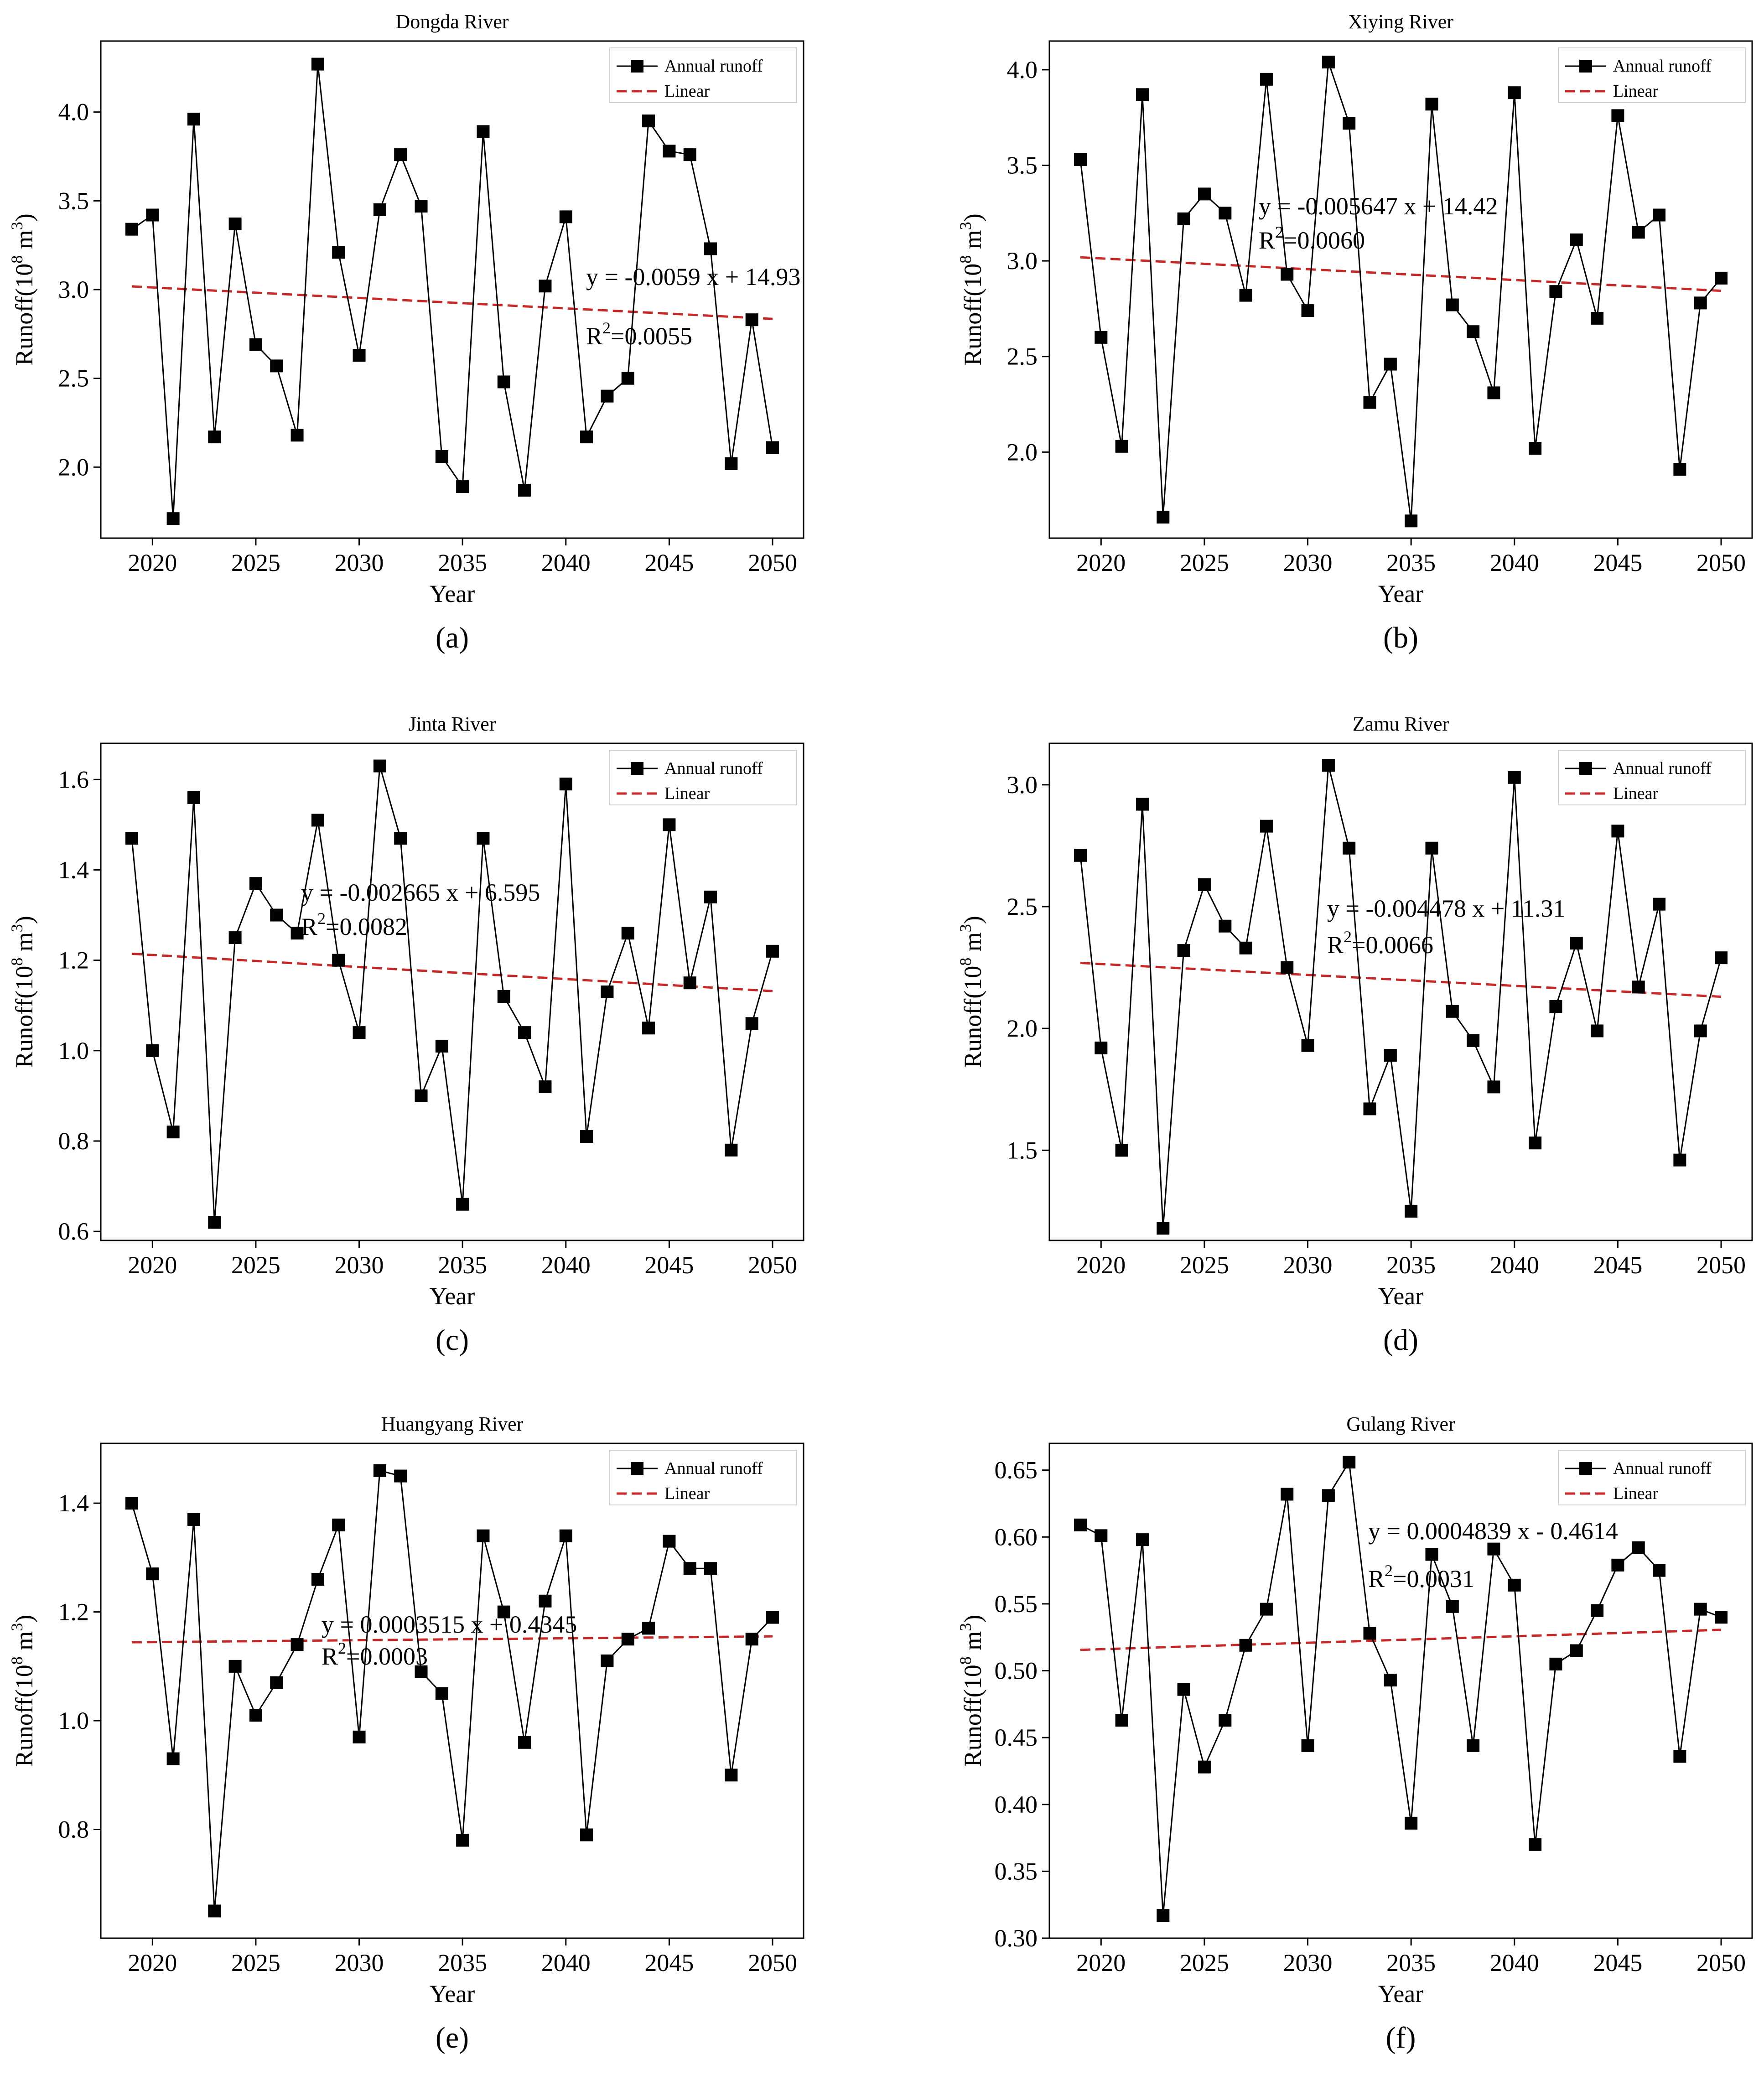 The width and height of the screenshot is (1764, 2075). Describe the element at coordinates (973, 1644) in the screenshot. I see `y-axis-label-part: m` at that location.